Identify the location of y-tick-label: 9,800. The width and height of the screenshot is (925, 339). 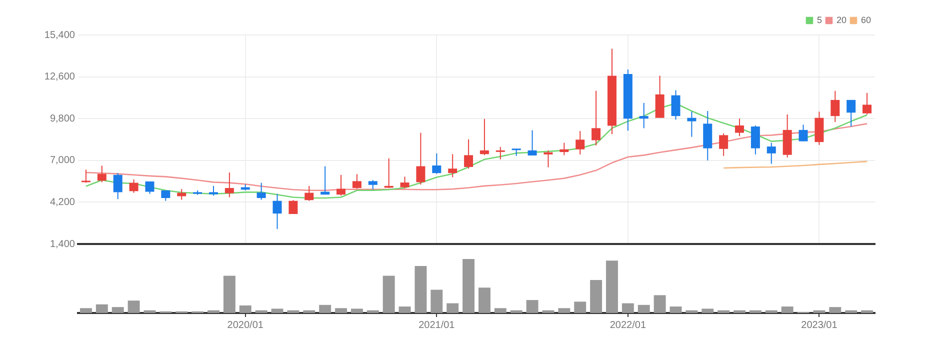
(63, 118).